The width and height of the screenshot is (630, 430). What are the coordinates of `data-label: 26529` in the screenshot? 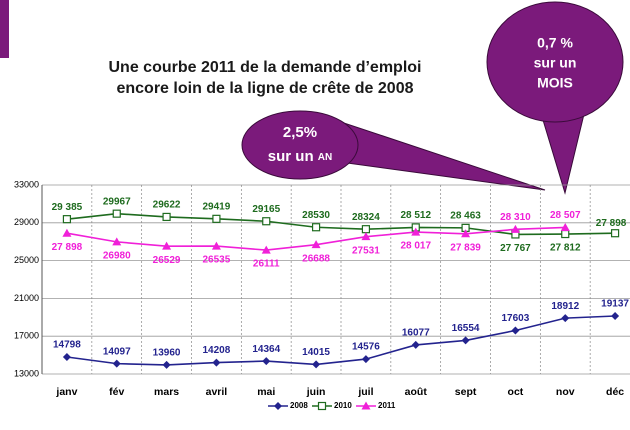 It's located at (167, 260).